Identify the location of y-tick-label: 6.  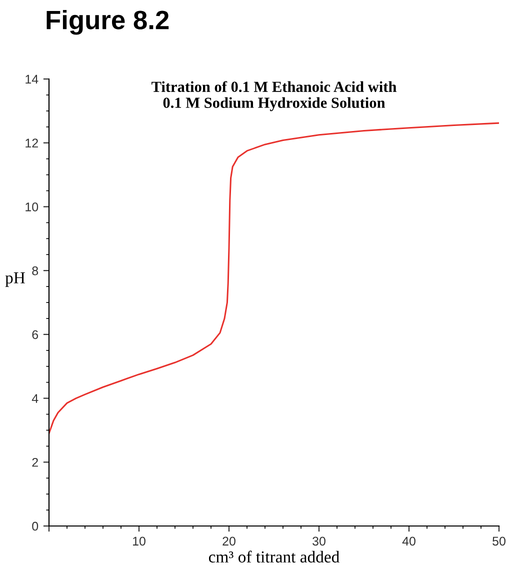
(35, 335).